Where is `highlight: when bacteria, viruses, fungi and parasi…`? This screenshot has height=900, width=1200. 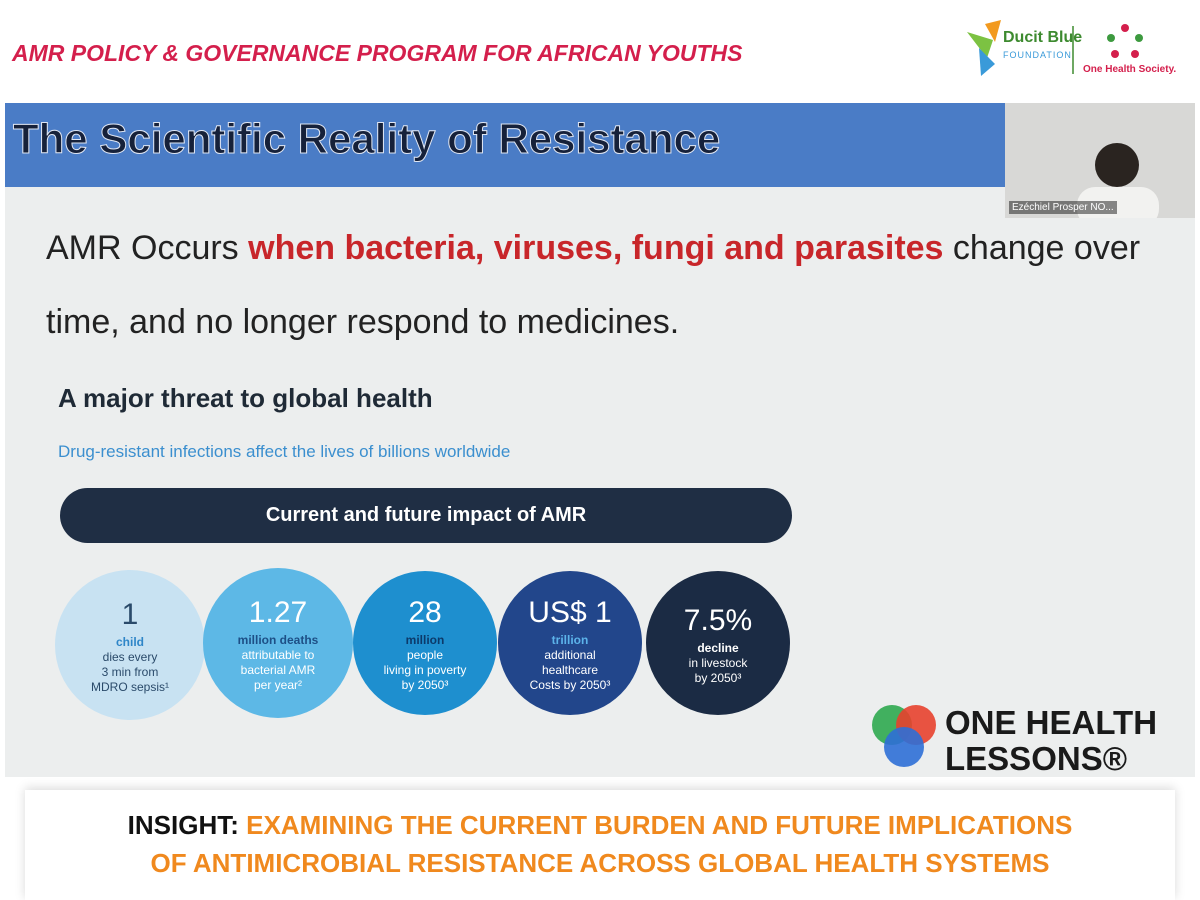 highlight: when bacteria, viruses, fungi and parasi… is located at coordinates (596, 248).